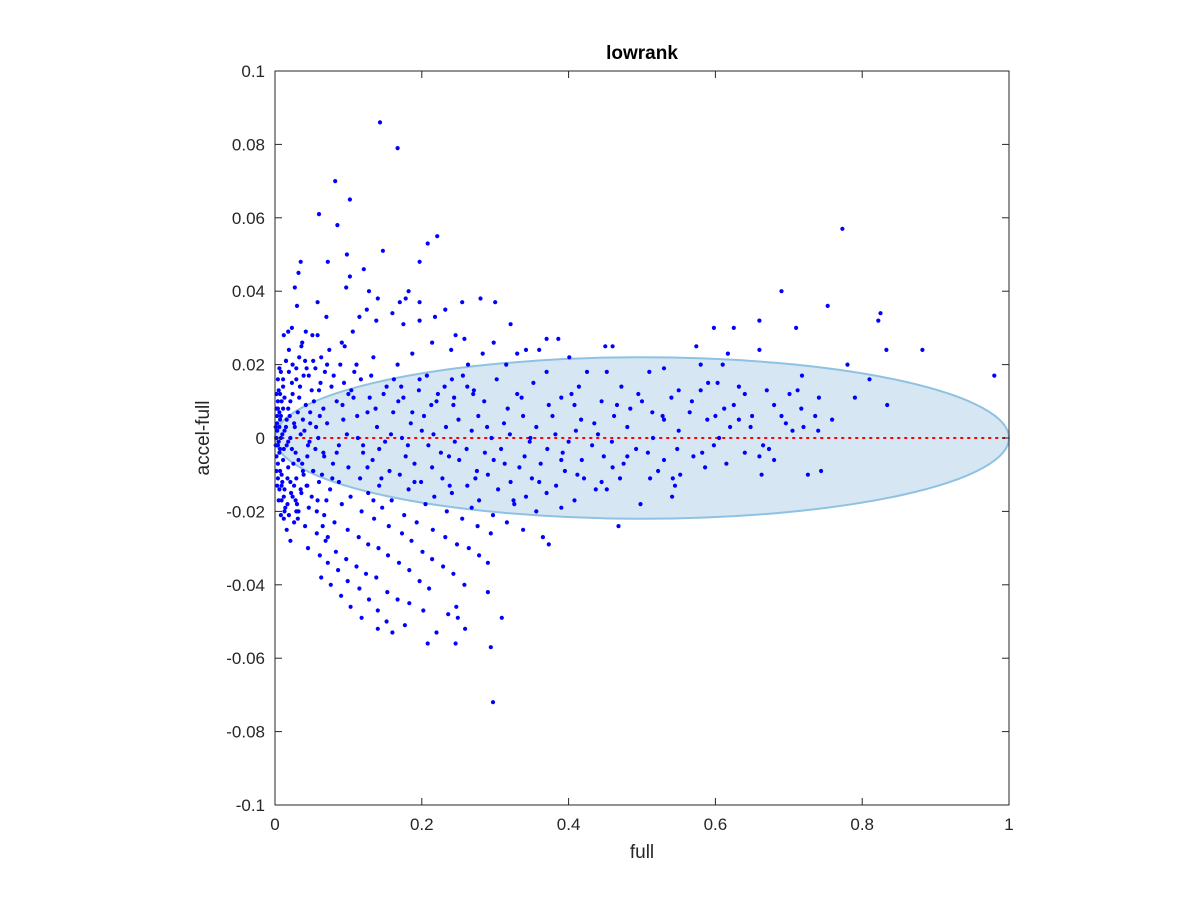  What do you see at coordinates (245, 585) in the screenshot?
I see `y-tick-label: -0.04` at bounding box center [245, 585].